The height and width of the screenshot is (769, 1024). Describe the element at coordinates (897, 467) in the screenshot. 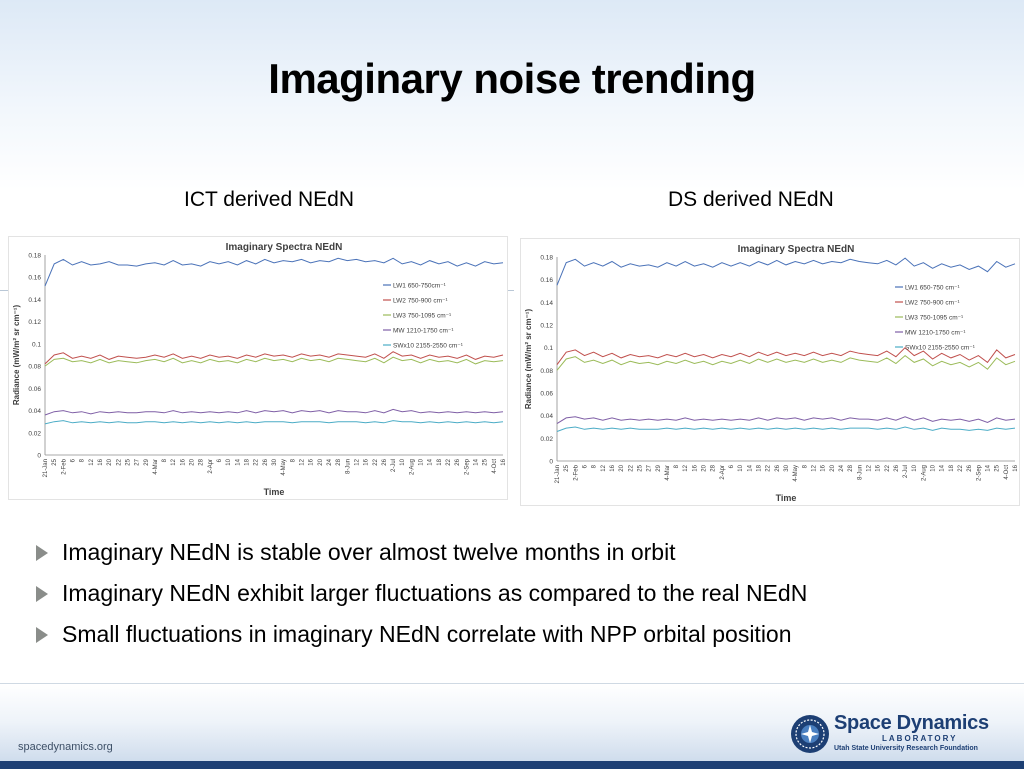

I see `x-tick-label: 26` at that location.